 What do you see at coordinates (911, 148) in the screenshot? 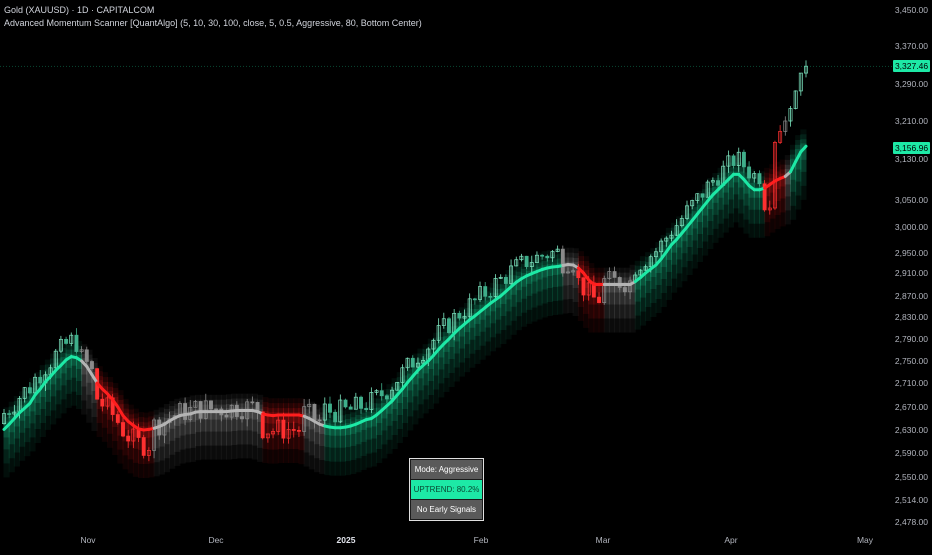
I see `line-value-tag-text: 3,156.96` at bounding box center [911, 148].